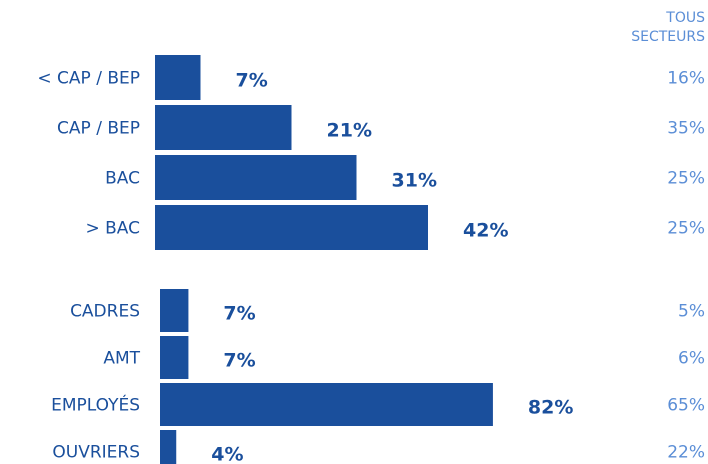 This screenshot has height=464, width=708. I want to click on reference-label: 22%, so click(686, 453).